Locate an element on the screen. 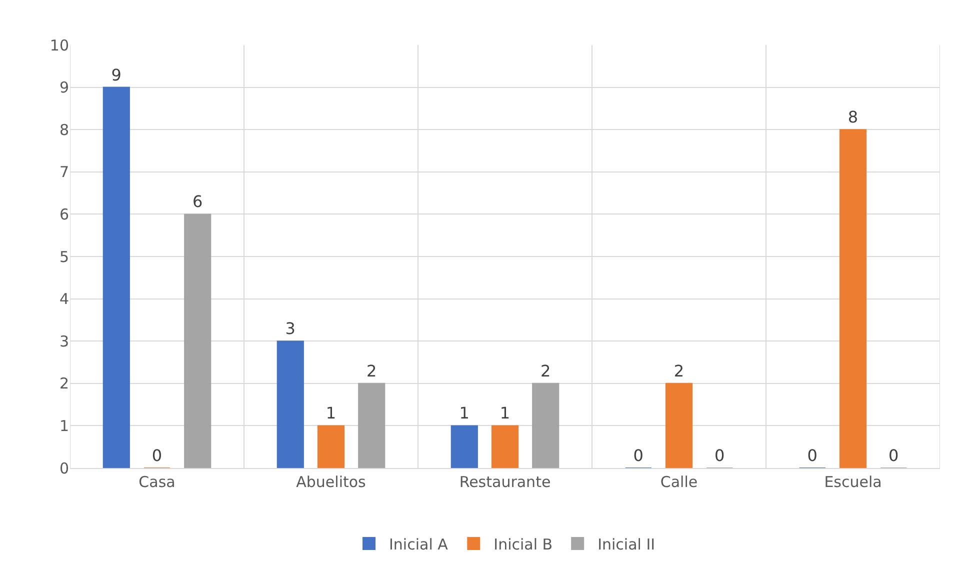 This screenshot has height=584, width=956. legend-label: Inicial II is located at coordinates (627, 544).